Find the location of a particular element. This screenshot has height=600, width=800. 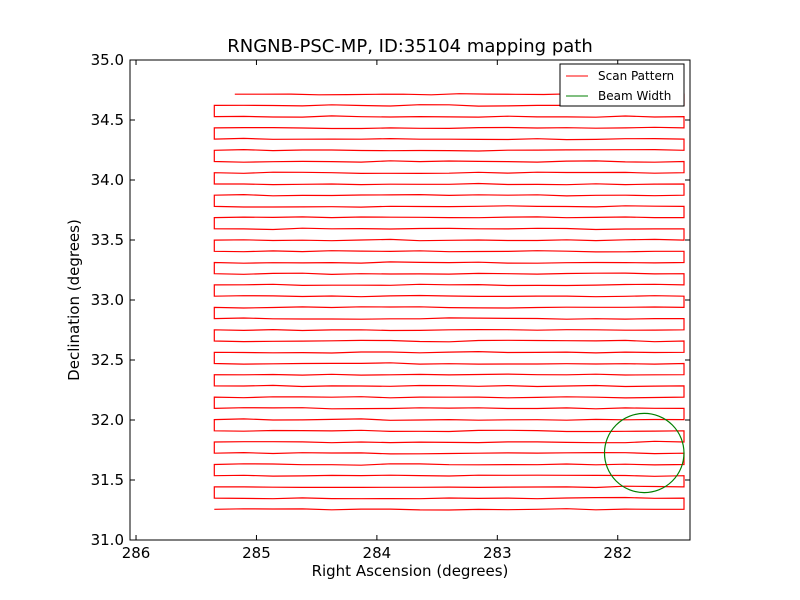

y-tick-label: 31.5 is located at coordinates (107, 480).